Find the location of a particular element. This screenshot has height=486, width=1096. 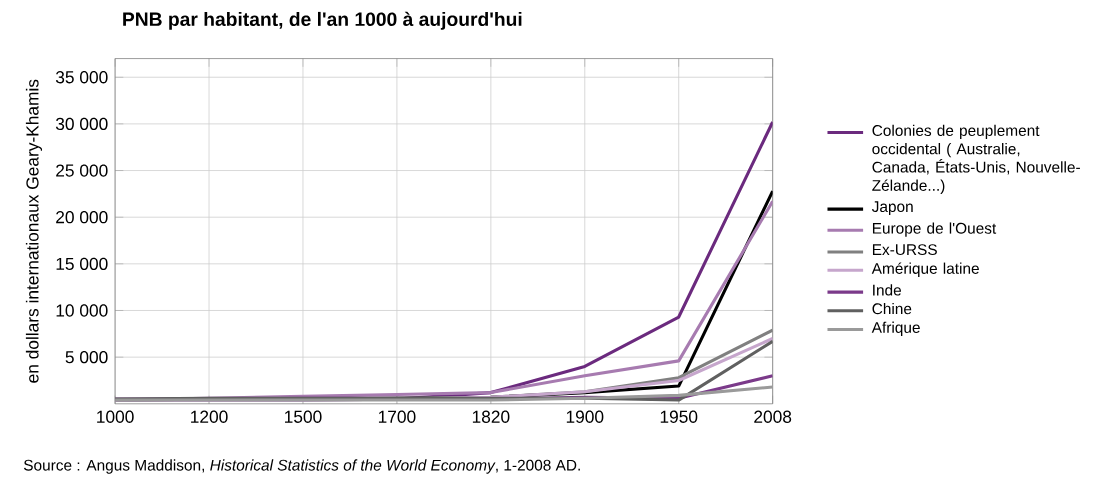

y-axis-title: en dollars internationaux Geary-Khamis is located at coordinates (34, 231).